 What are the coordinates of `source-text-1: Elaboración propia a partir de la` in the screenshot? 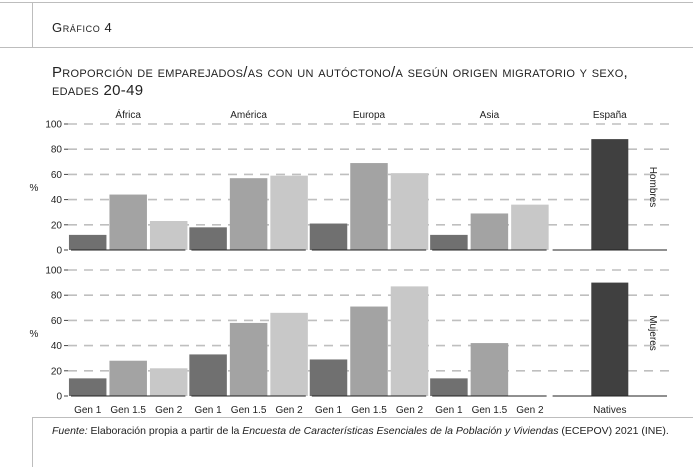 It's located at (165, 431).